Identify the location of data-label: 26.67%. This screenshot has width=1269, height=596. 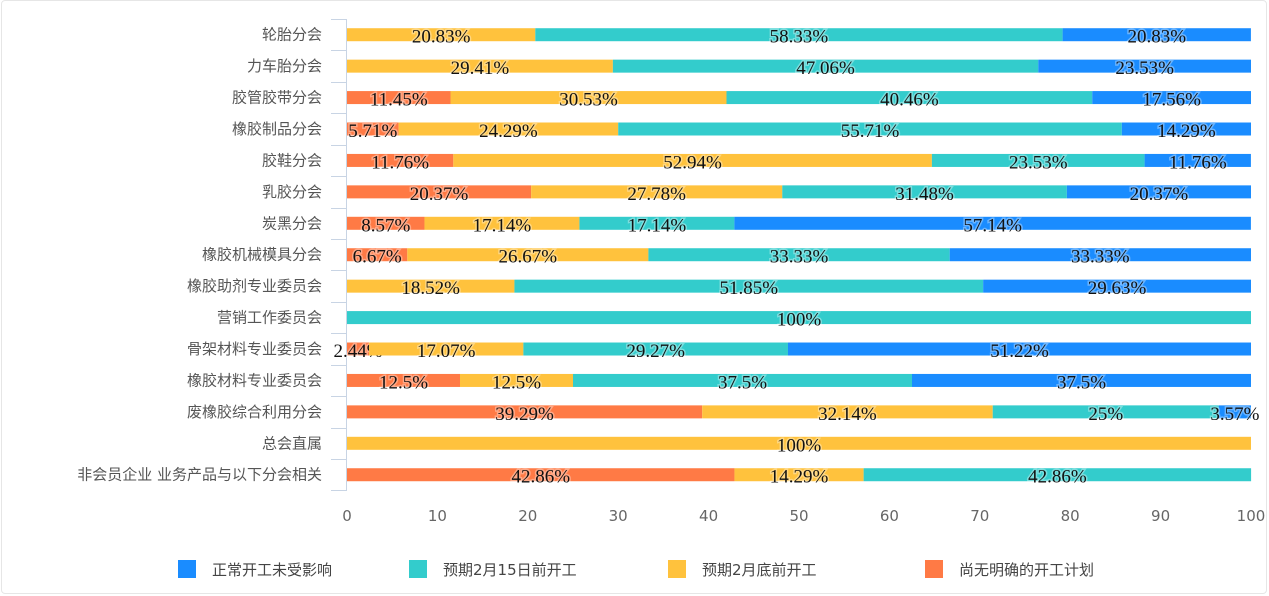
(528, 257).